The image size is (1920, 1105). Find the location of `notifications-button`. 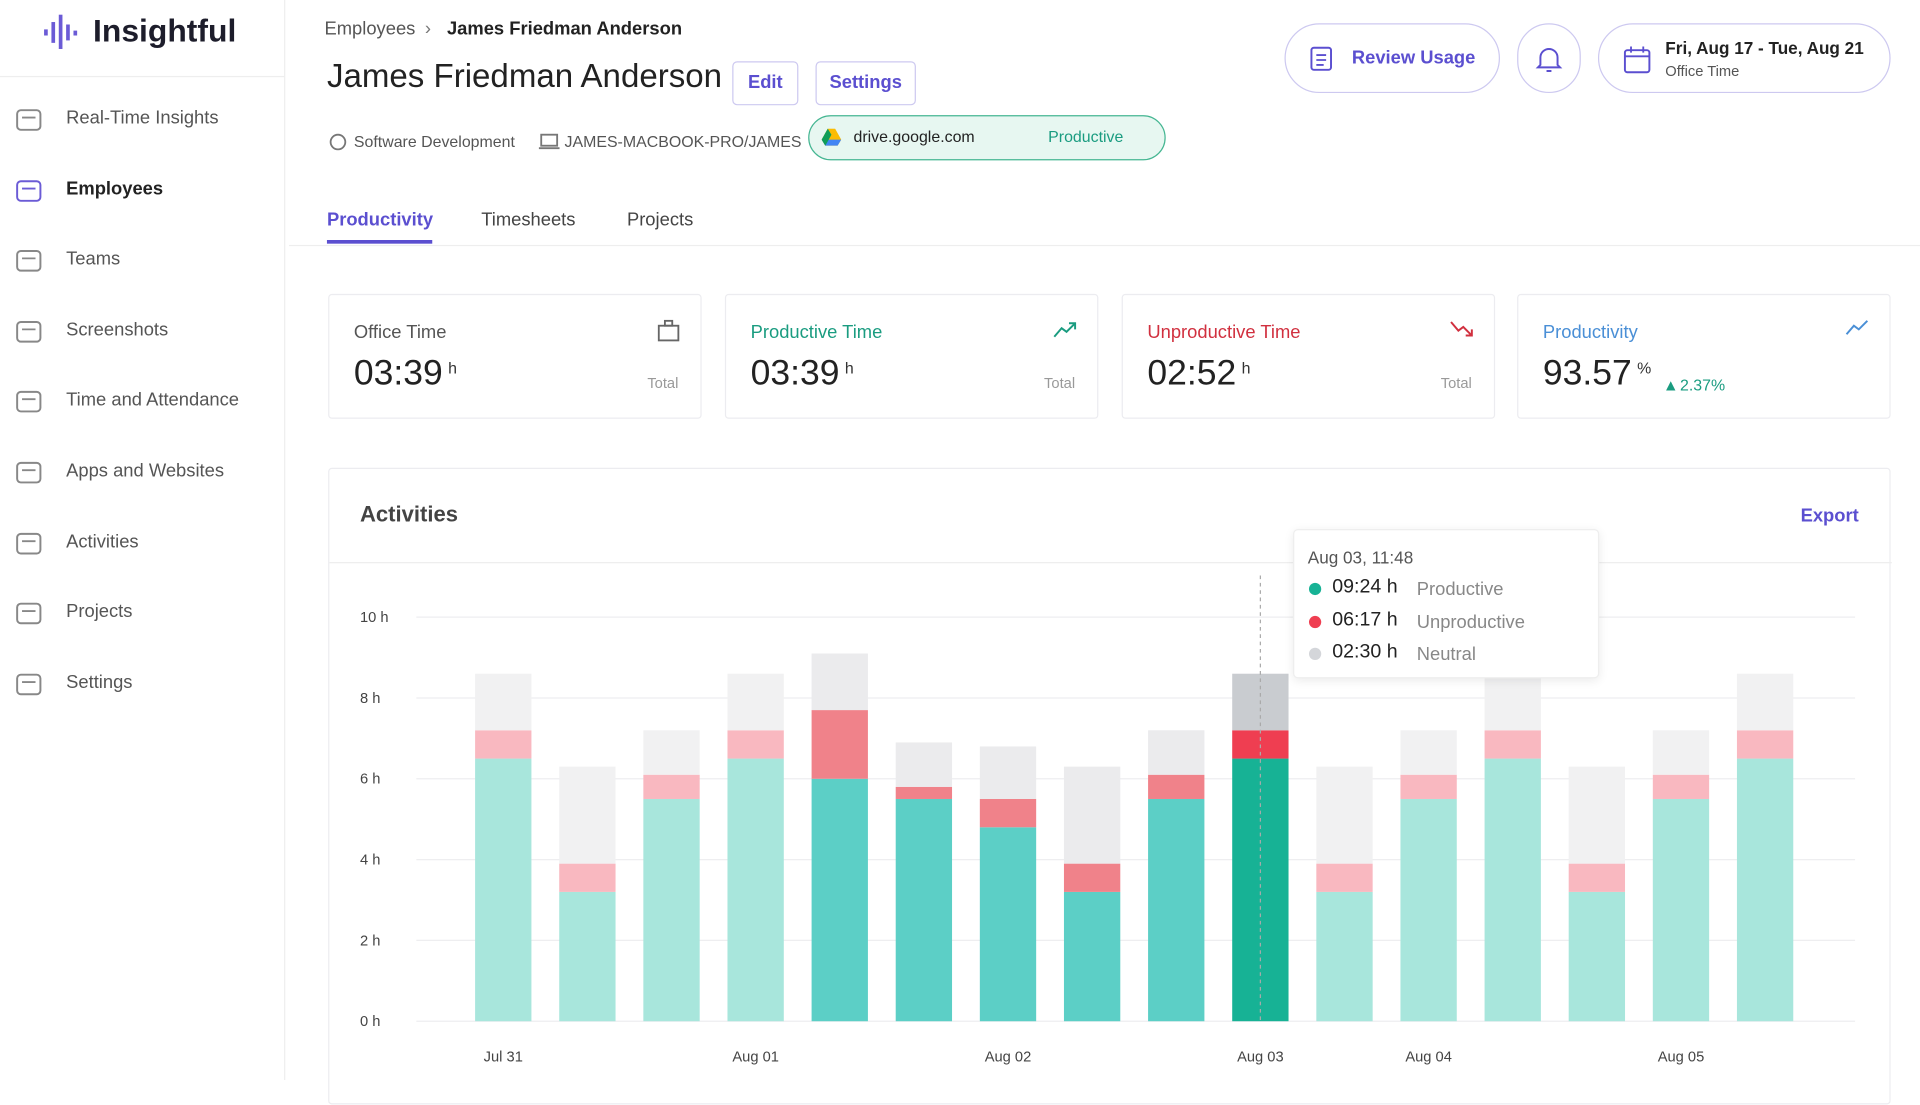

notifications-button is located at coordinates (1549, 58).